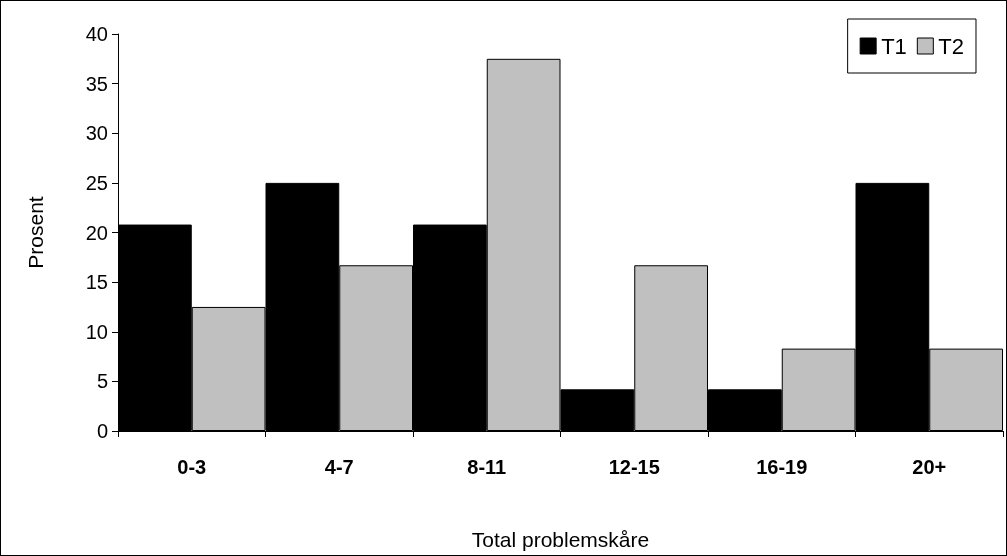 The width and height of the screenshot is (1007, 556). I want to click on y-tick-label: 5, so click(102, 381).